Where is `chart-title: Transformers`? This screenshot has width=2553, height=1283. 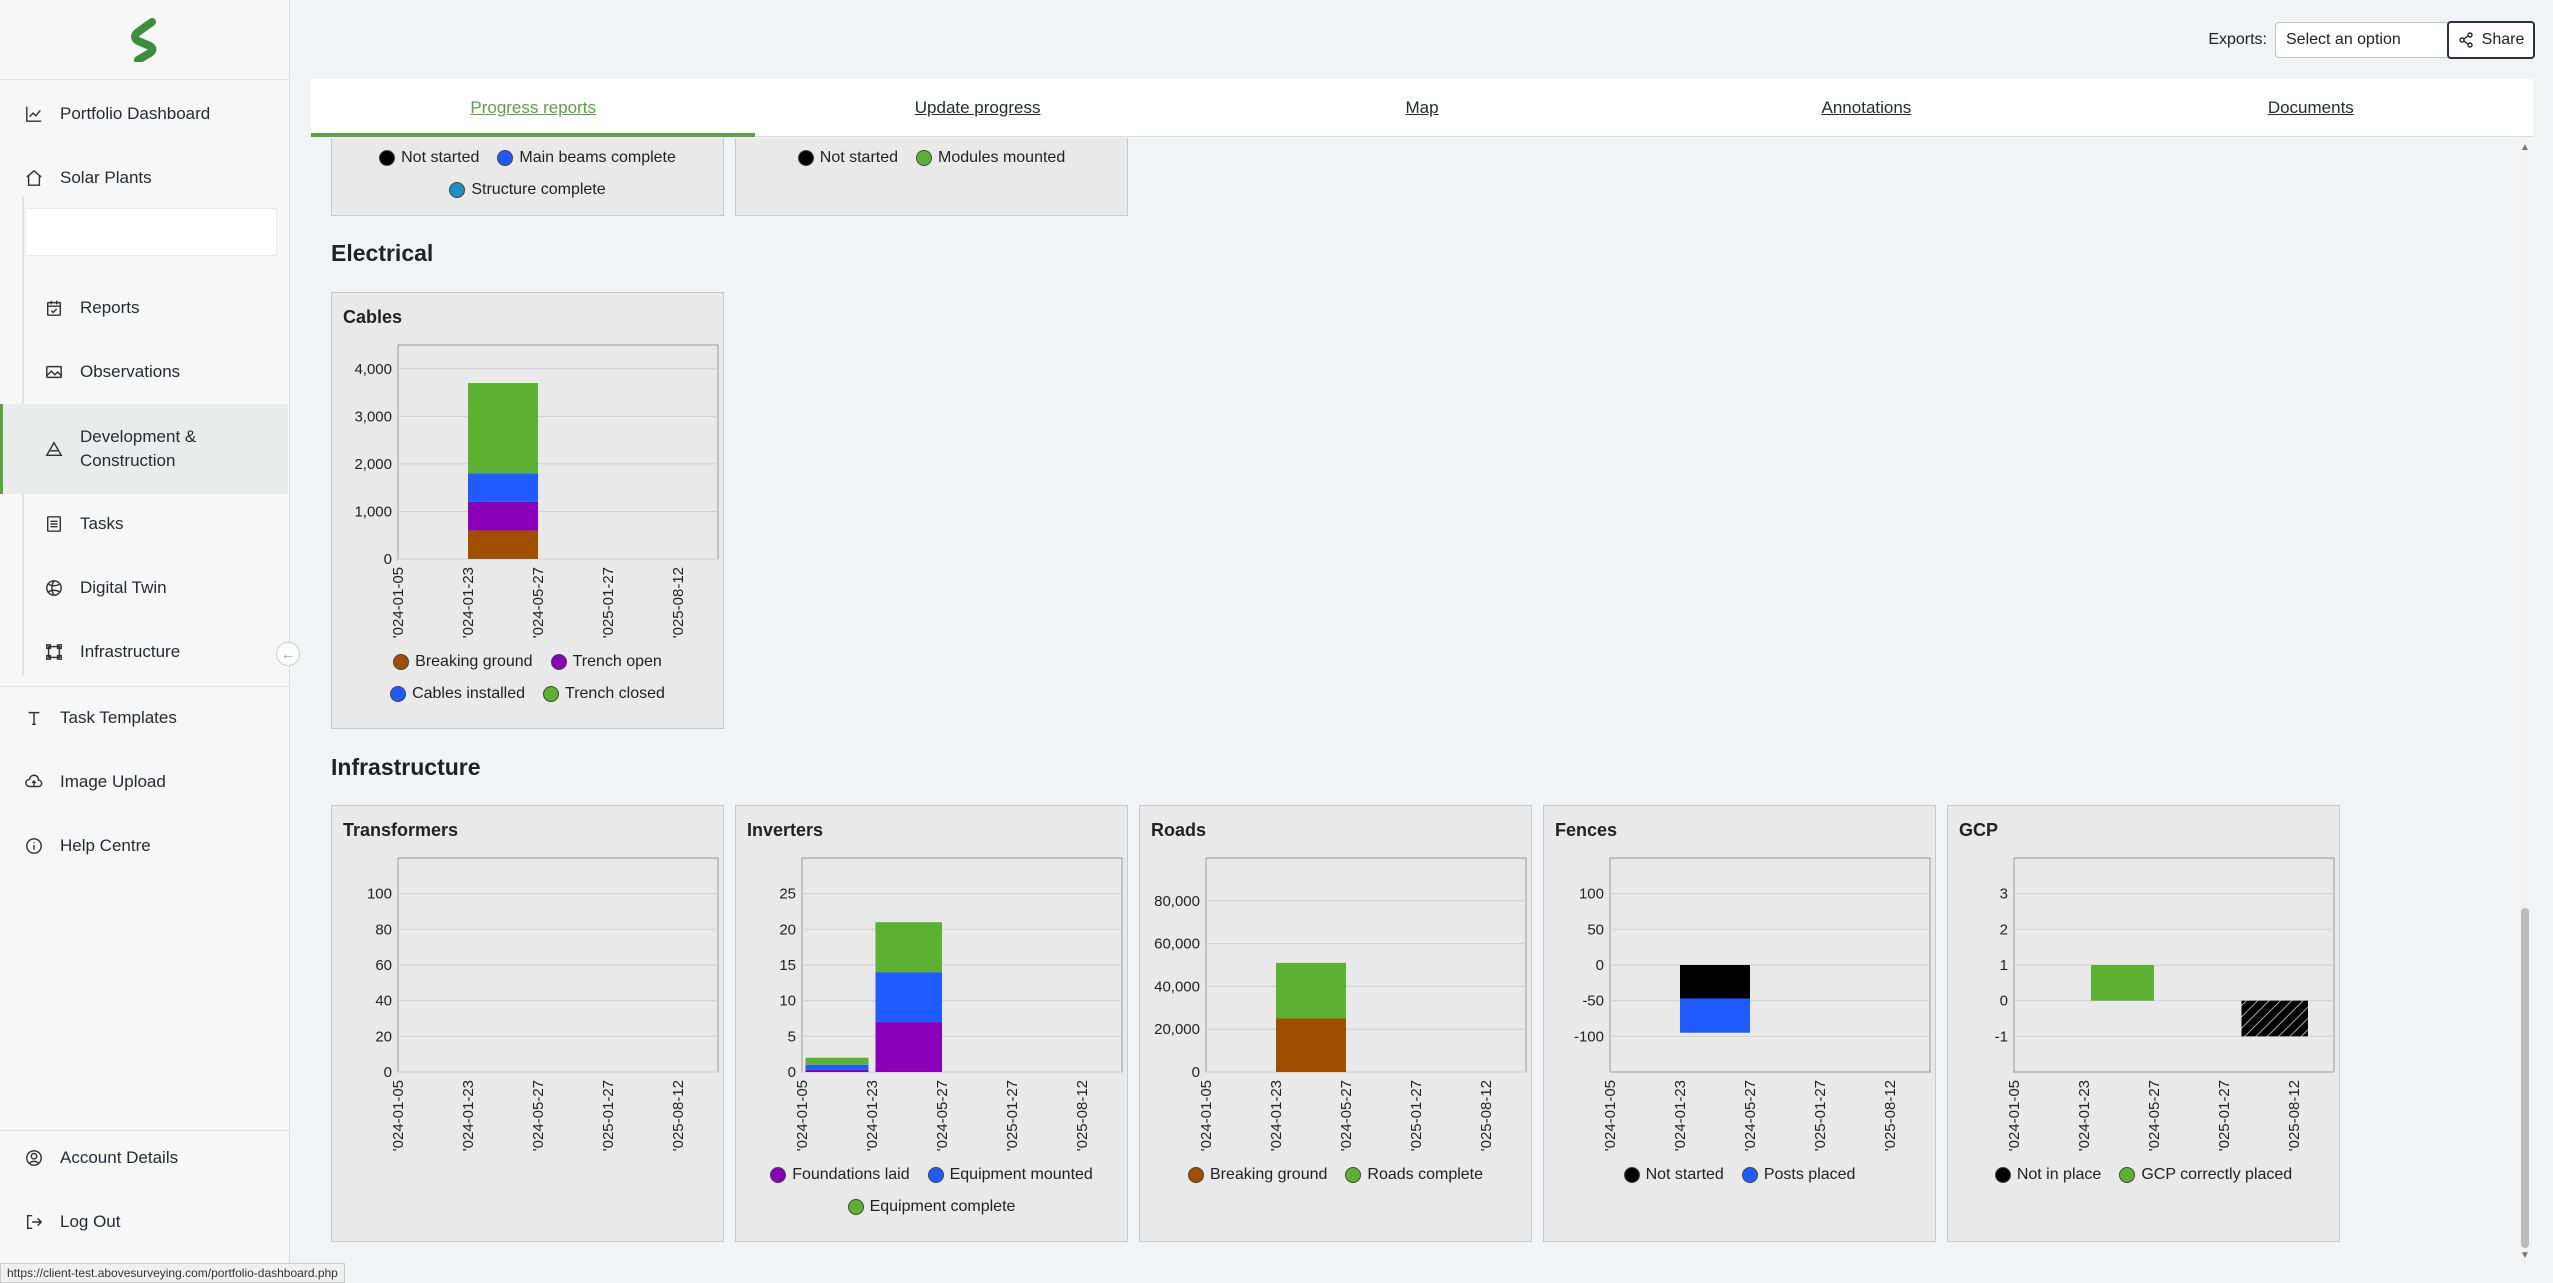
chart-title: Transformers is located at coordinates (401, 830).